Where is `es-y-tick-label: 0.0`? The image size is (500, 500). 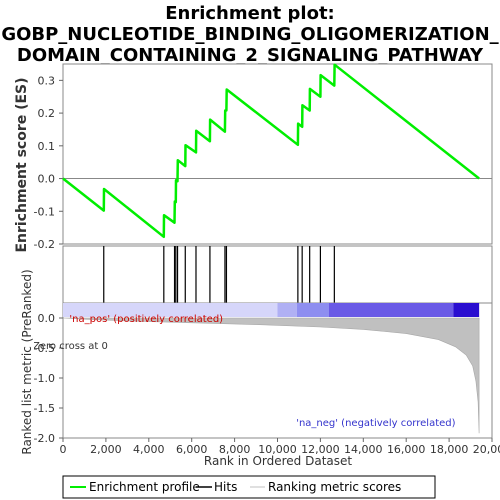 es-y-tick-label: 0.0 is located at coordinates (47, 179).